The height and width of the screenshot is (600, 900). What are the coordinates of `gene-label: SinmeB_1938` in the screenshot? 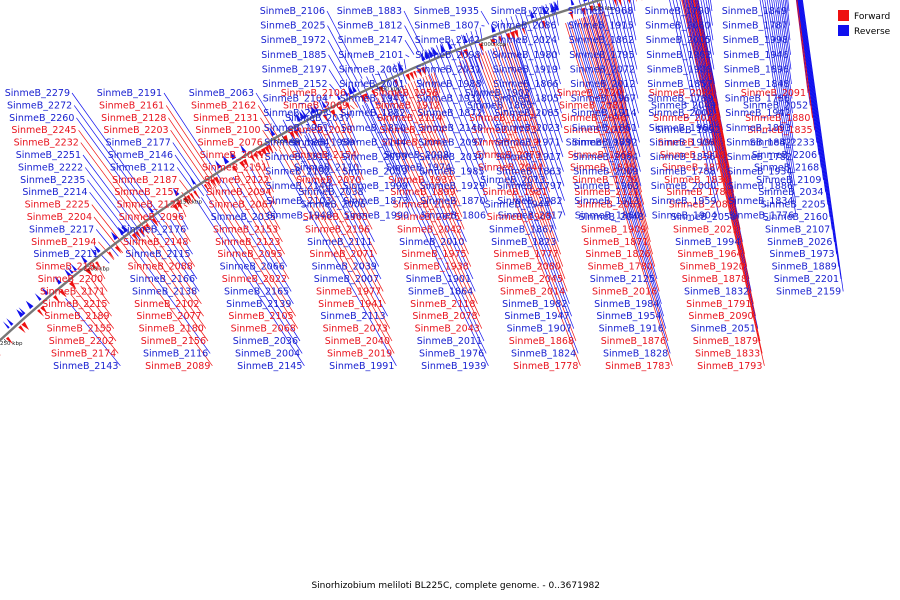 It's located at (436, 267).